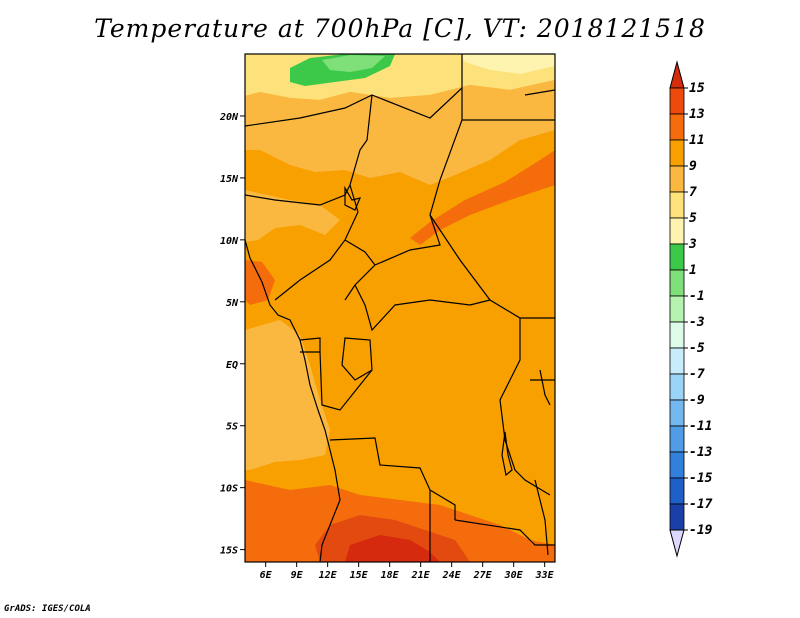 The image size is (800, 618). I want to click on y-tick-label: 15S, so click(229, 551).